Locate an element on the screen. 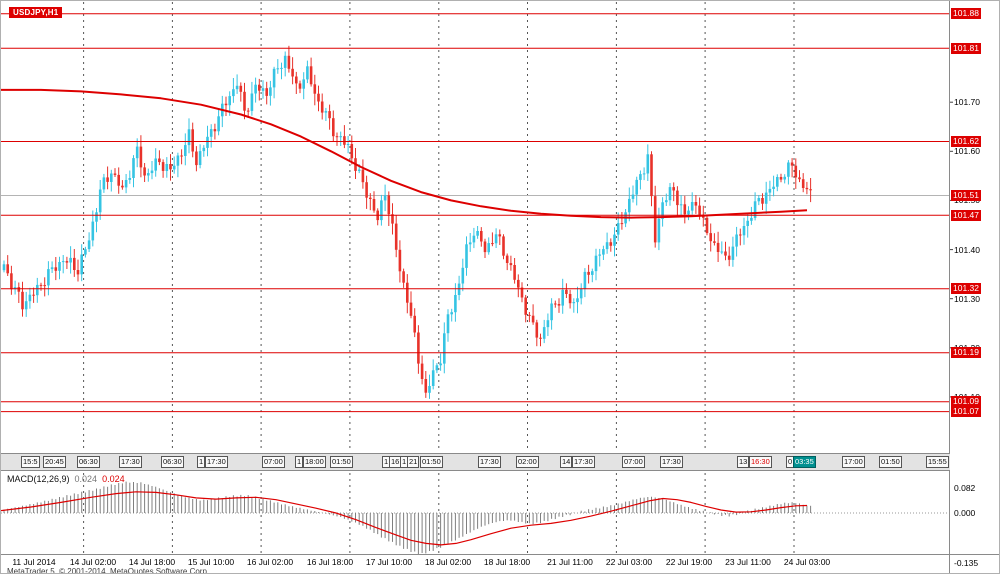 The image size is (1000, 574). price-axis-tick: 101.30 is located at coordinates (967, 298).